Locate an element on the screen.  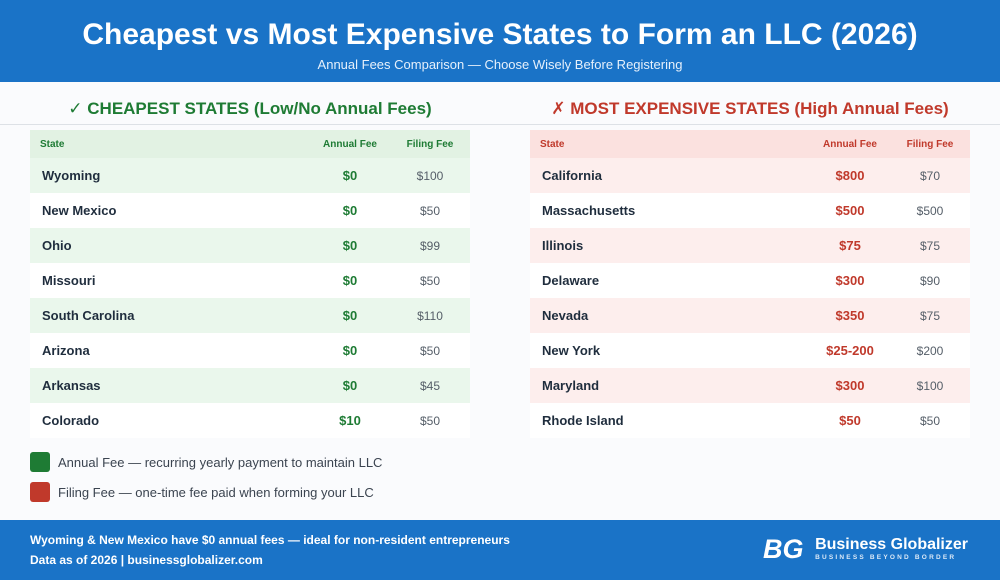
state-cell: Maryland is located at coordinates (571, 385).